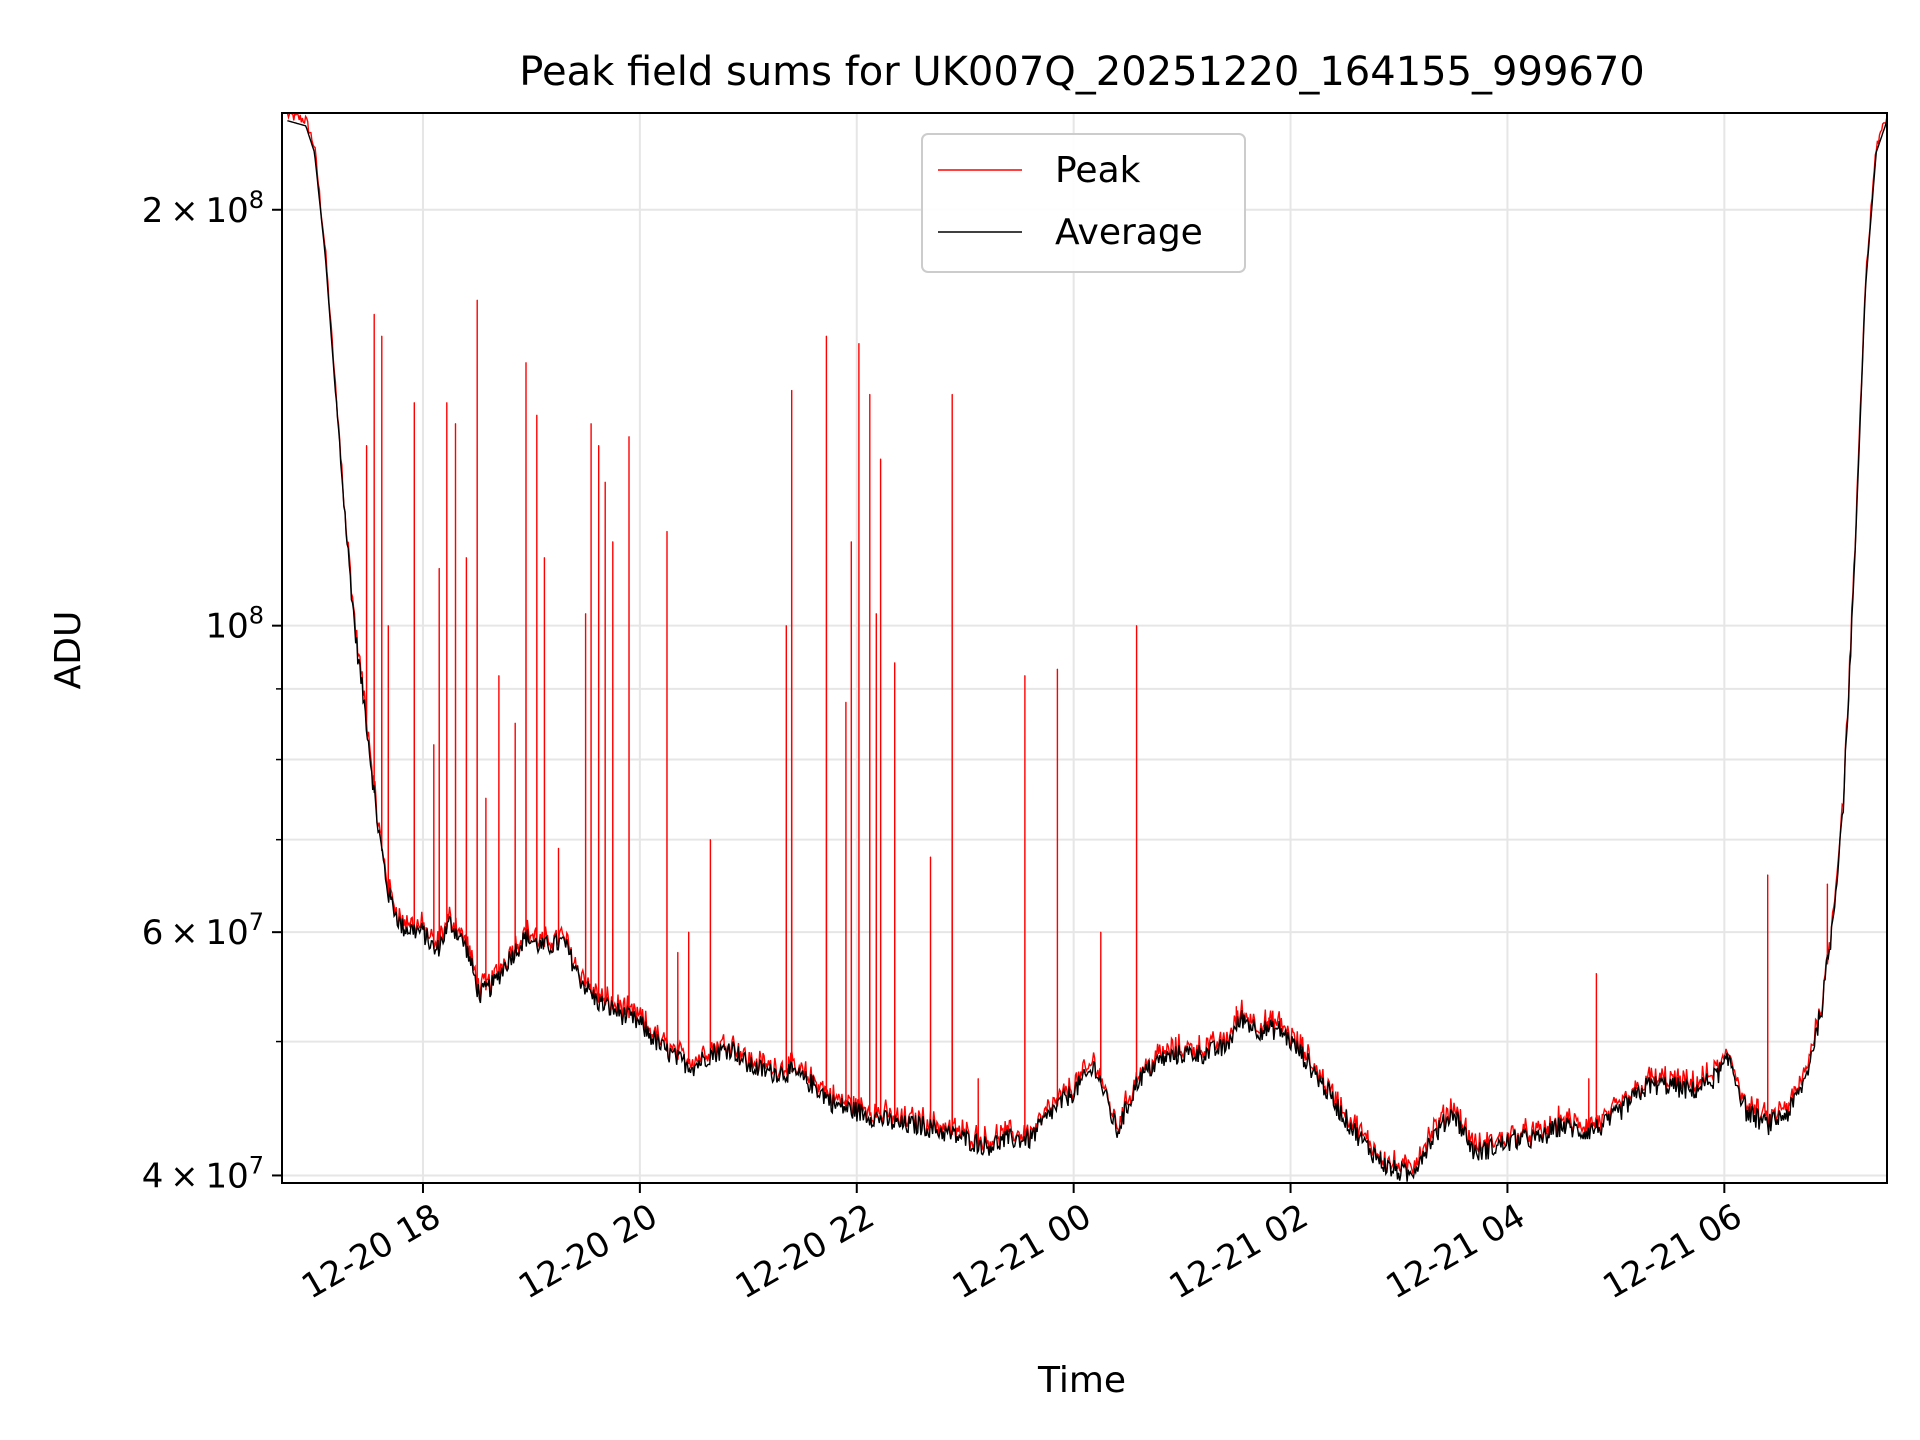  Describe the element at coordinates (1098, 170) in the screenshot. I see `legend-label-peak: Peak` at that location.